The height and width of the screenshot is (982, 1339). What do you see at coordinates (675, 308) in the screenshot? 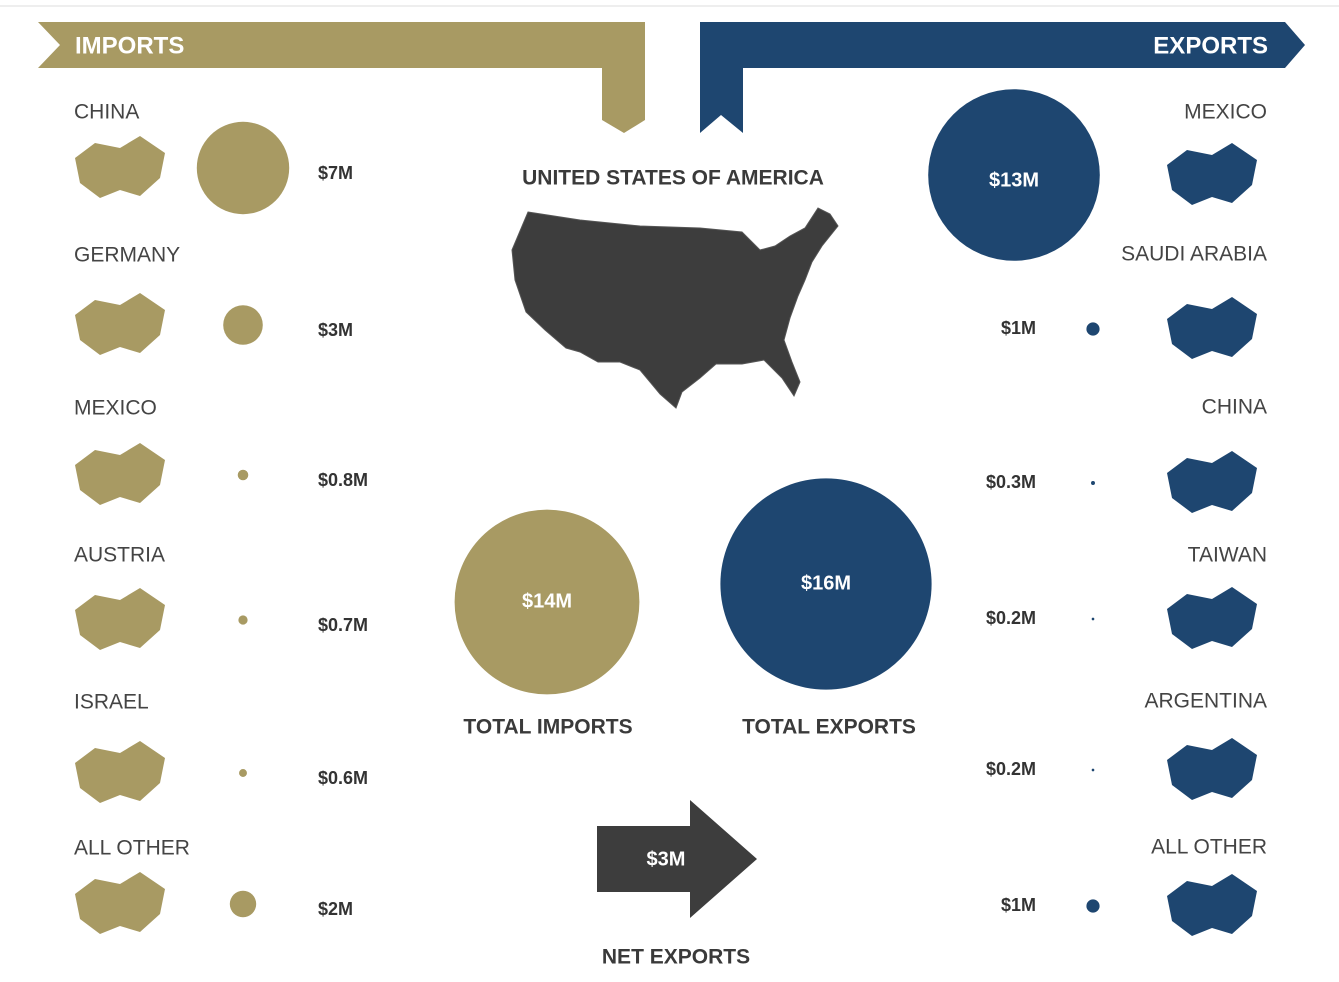
I see `usa-map` at bounding box center [675, 308].